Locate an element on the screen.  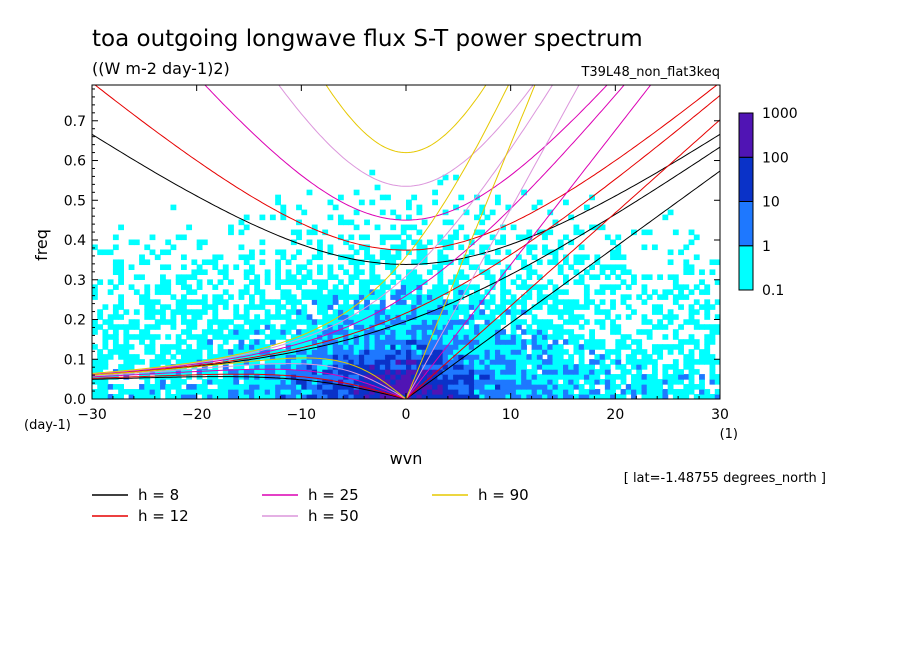
rossby-curve-h12 is located at coordinates (249, 386).